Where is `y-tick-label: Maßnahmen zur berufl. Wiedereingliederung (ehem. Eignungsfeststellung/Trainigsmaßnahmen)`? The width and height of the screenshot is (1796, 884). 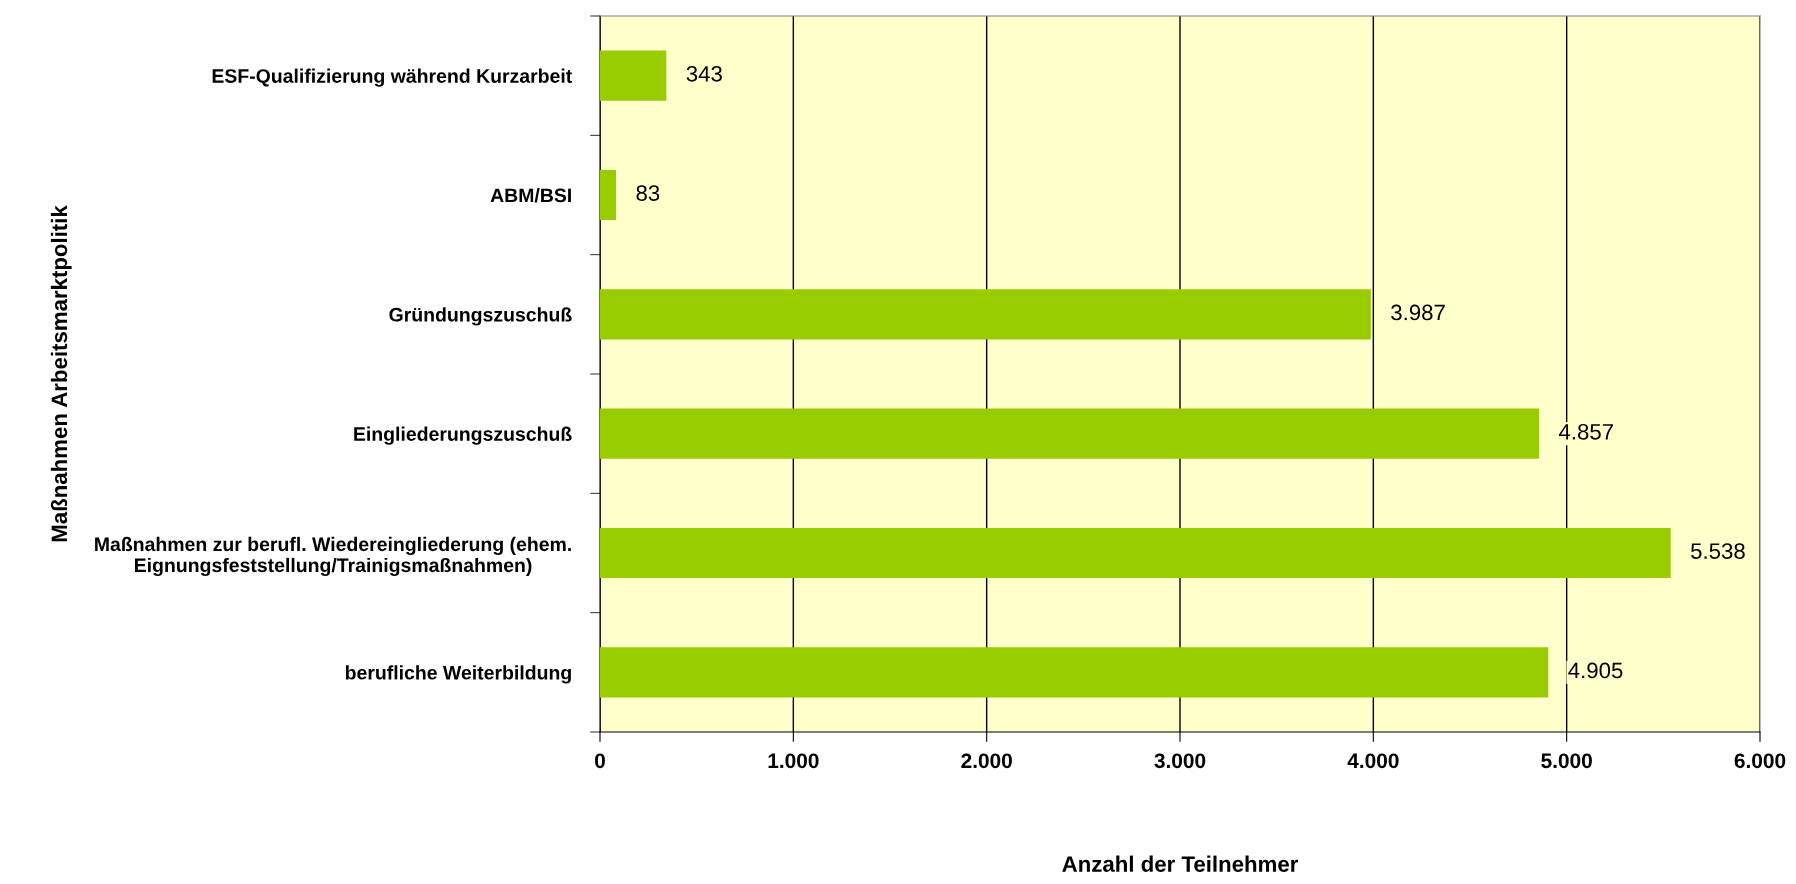
y-tick-label: Maßnahmen zur berufl. Wiedereingliederung (ehem. Eignungsfeststellung/Trainigsmaßnahmen) is located at coordinates (333, 556).